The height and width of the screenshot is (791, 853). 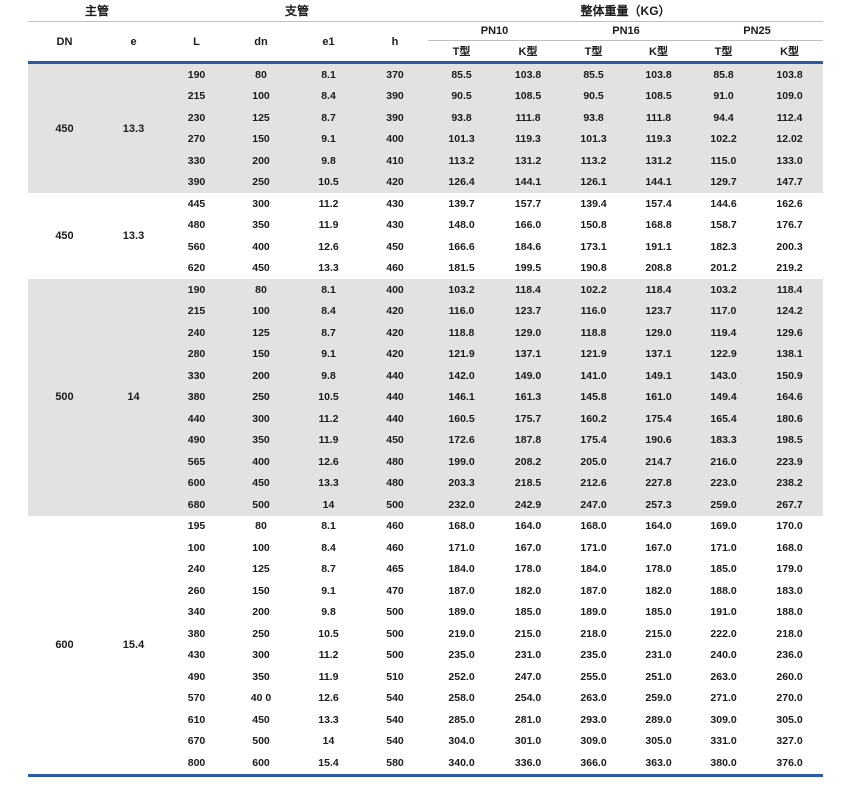 What do you see at coordinates (395, 333) in the screenshot?
I see `table-cell: 420` at bounding box center [395, 333].